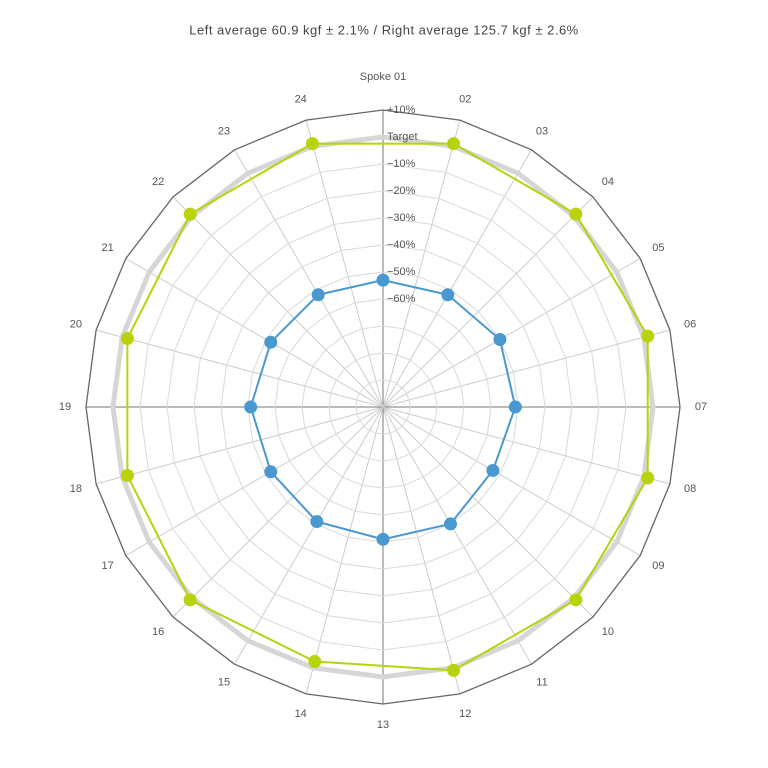 The image size is (768, 768). I want to click on spoke-label: 23, so click(224, 132).